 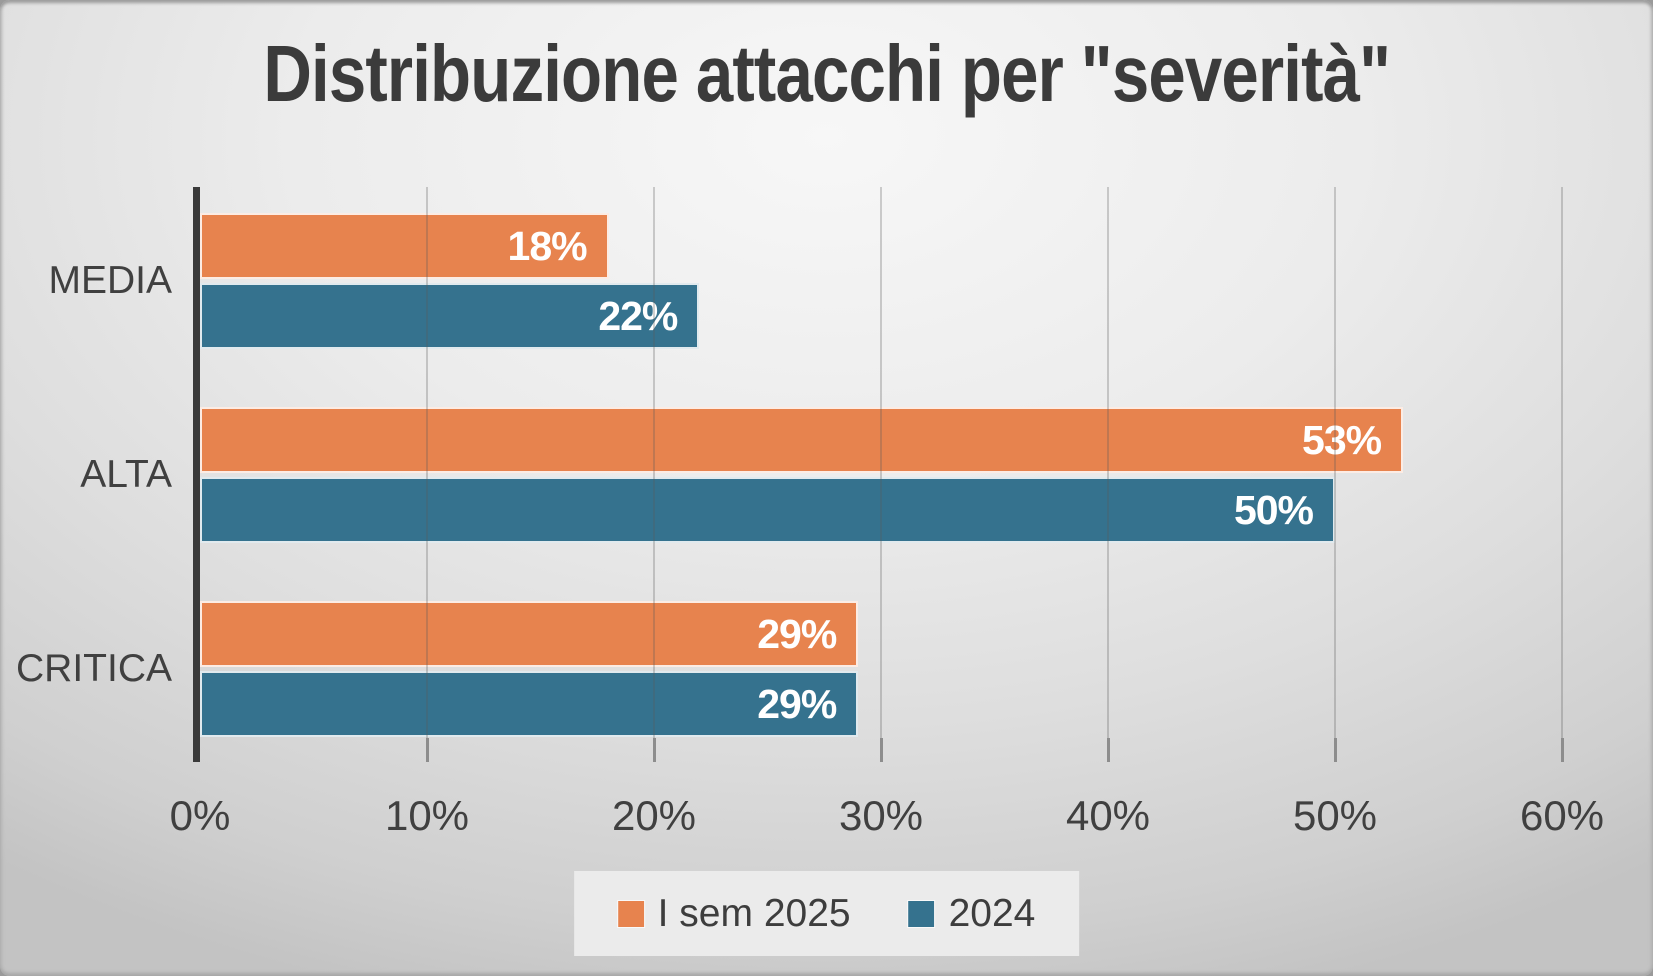 What do you see at coordinates (767, 510) in the screenshot?
I see `bar-alta-2024: 50%` at bounding box center [767, 510].